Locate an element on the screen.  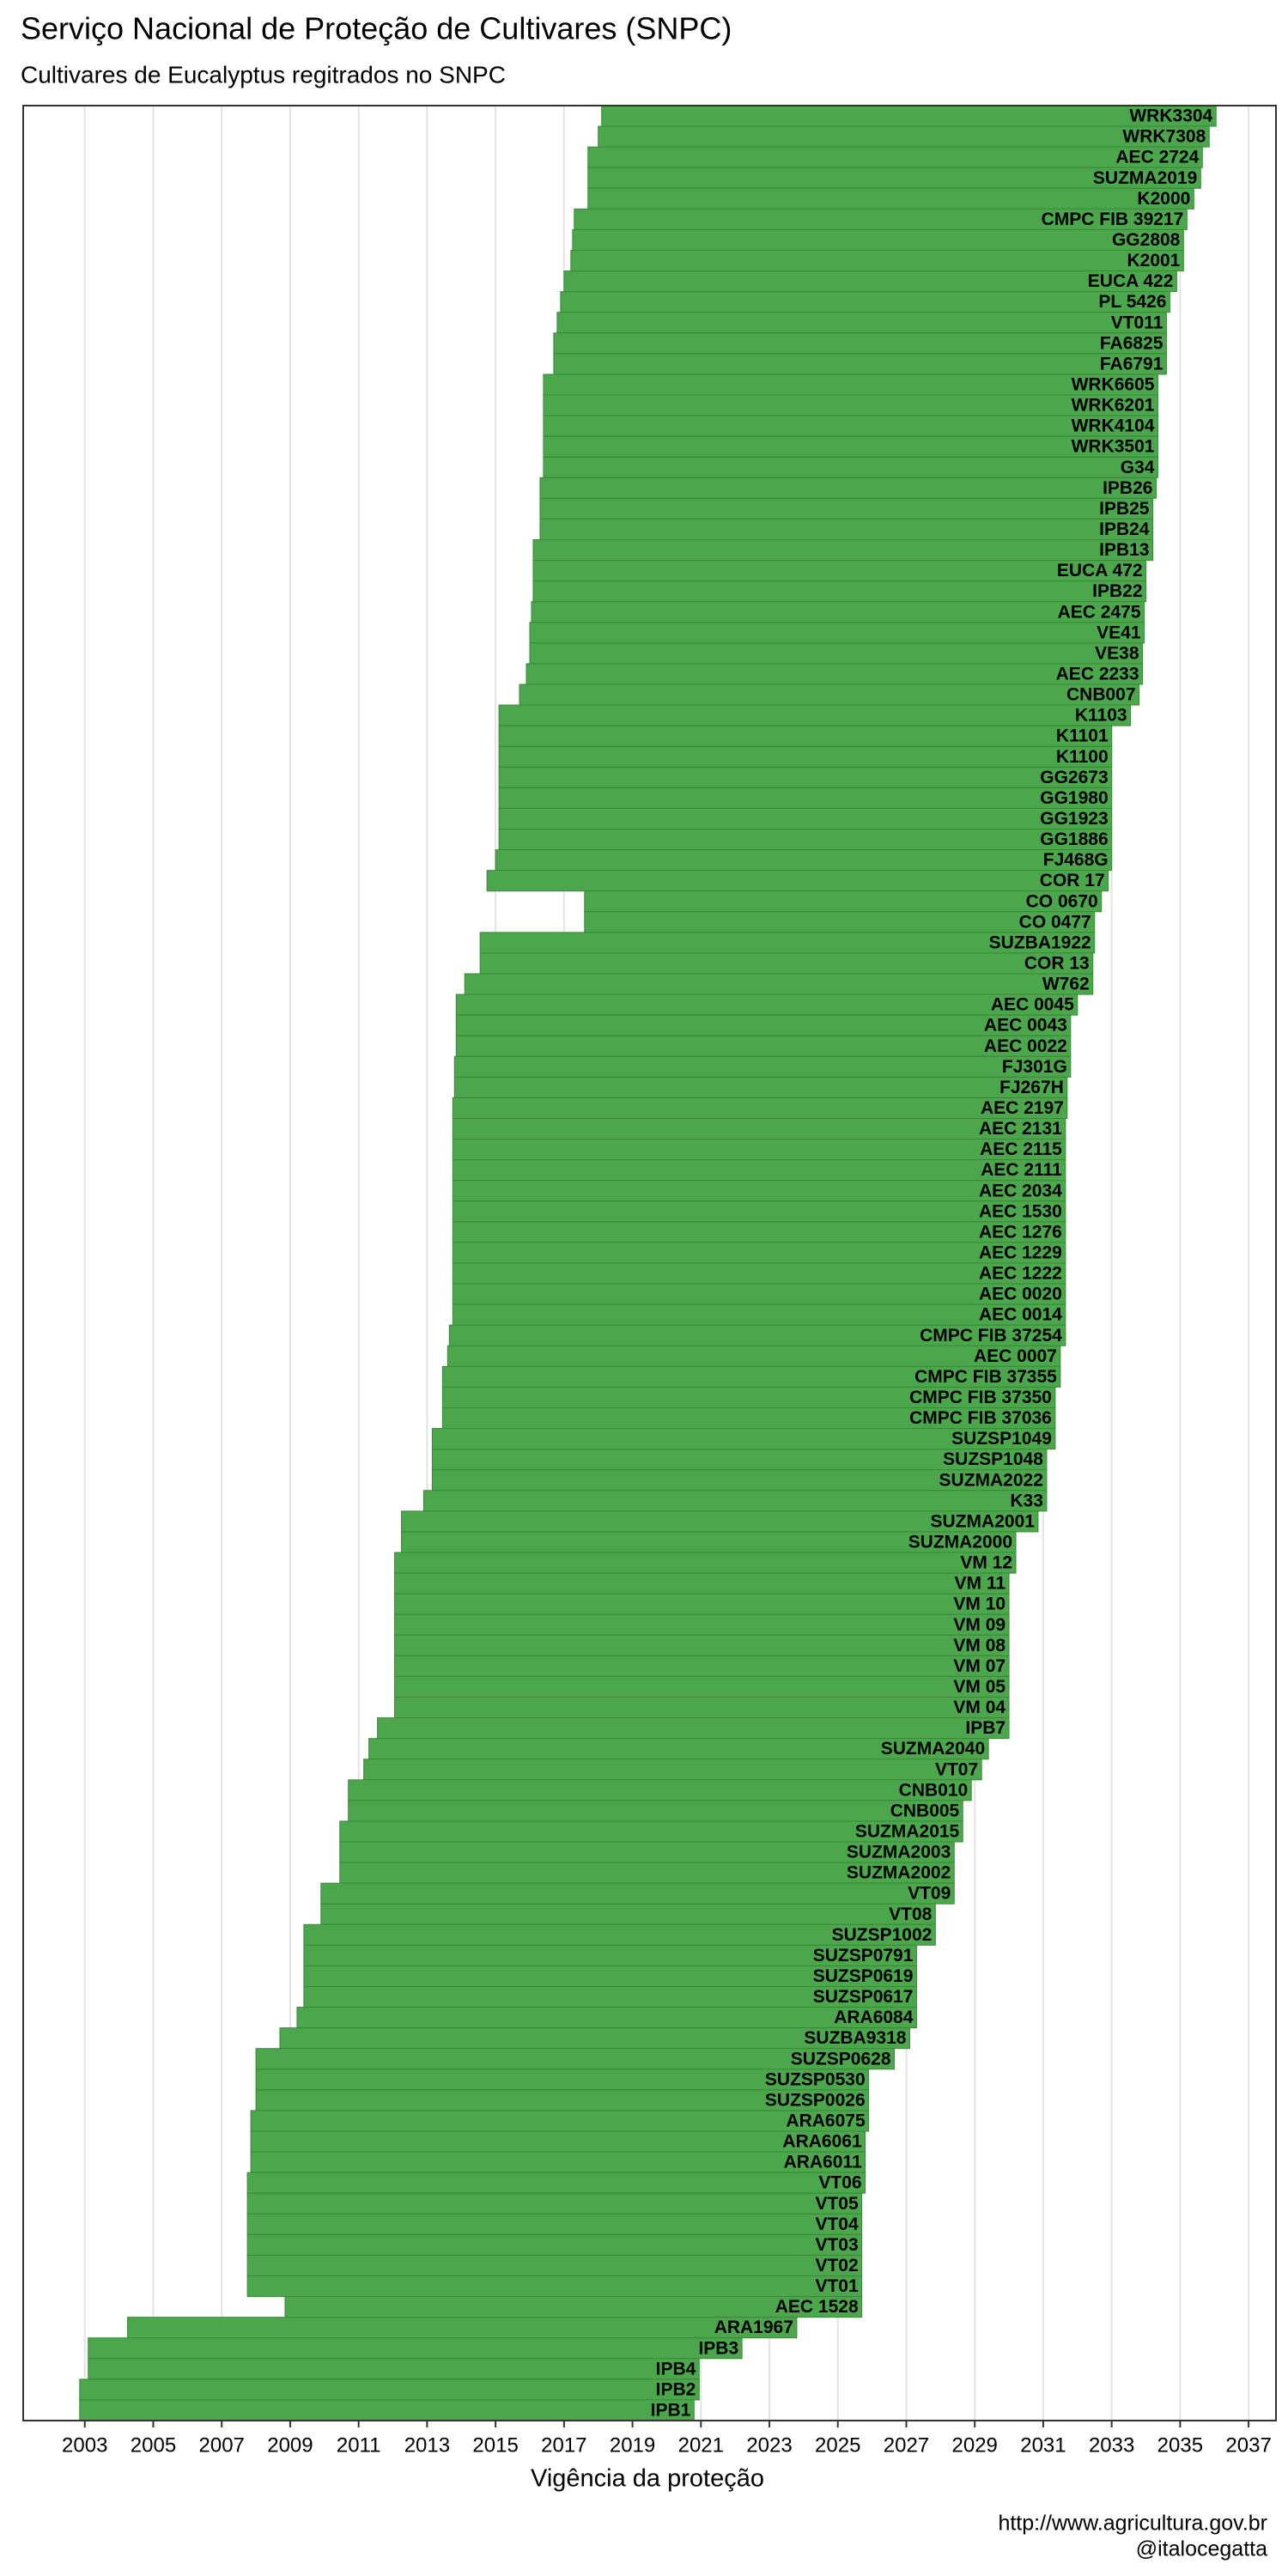
bar-label: IPB13 is located at coordinates (1124, 550).